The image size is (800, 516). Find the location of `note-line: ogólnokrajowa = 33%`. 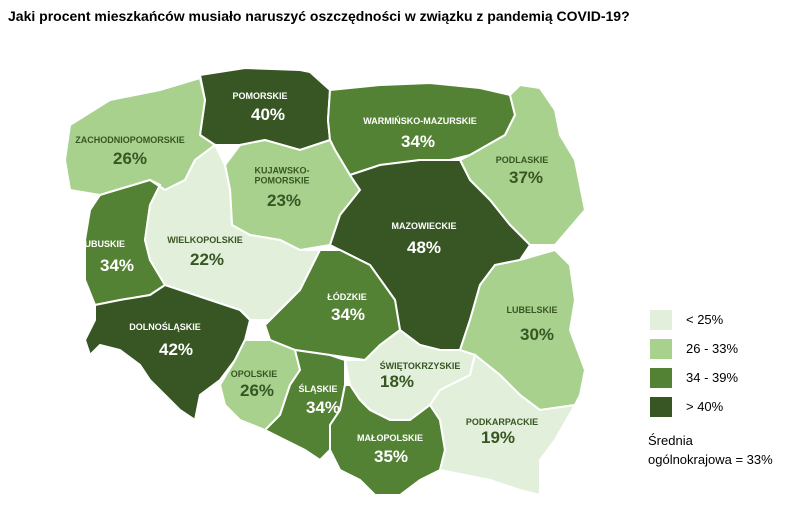

note-line: ogólnokrajowa = 33% is located at coordinates (710, 459).